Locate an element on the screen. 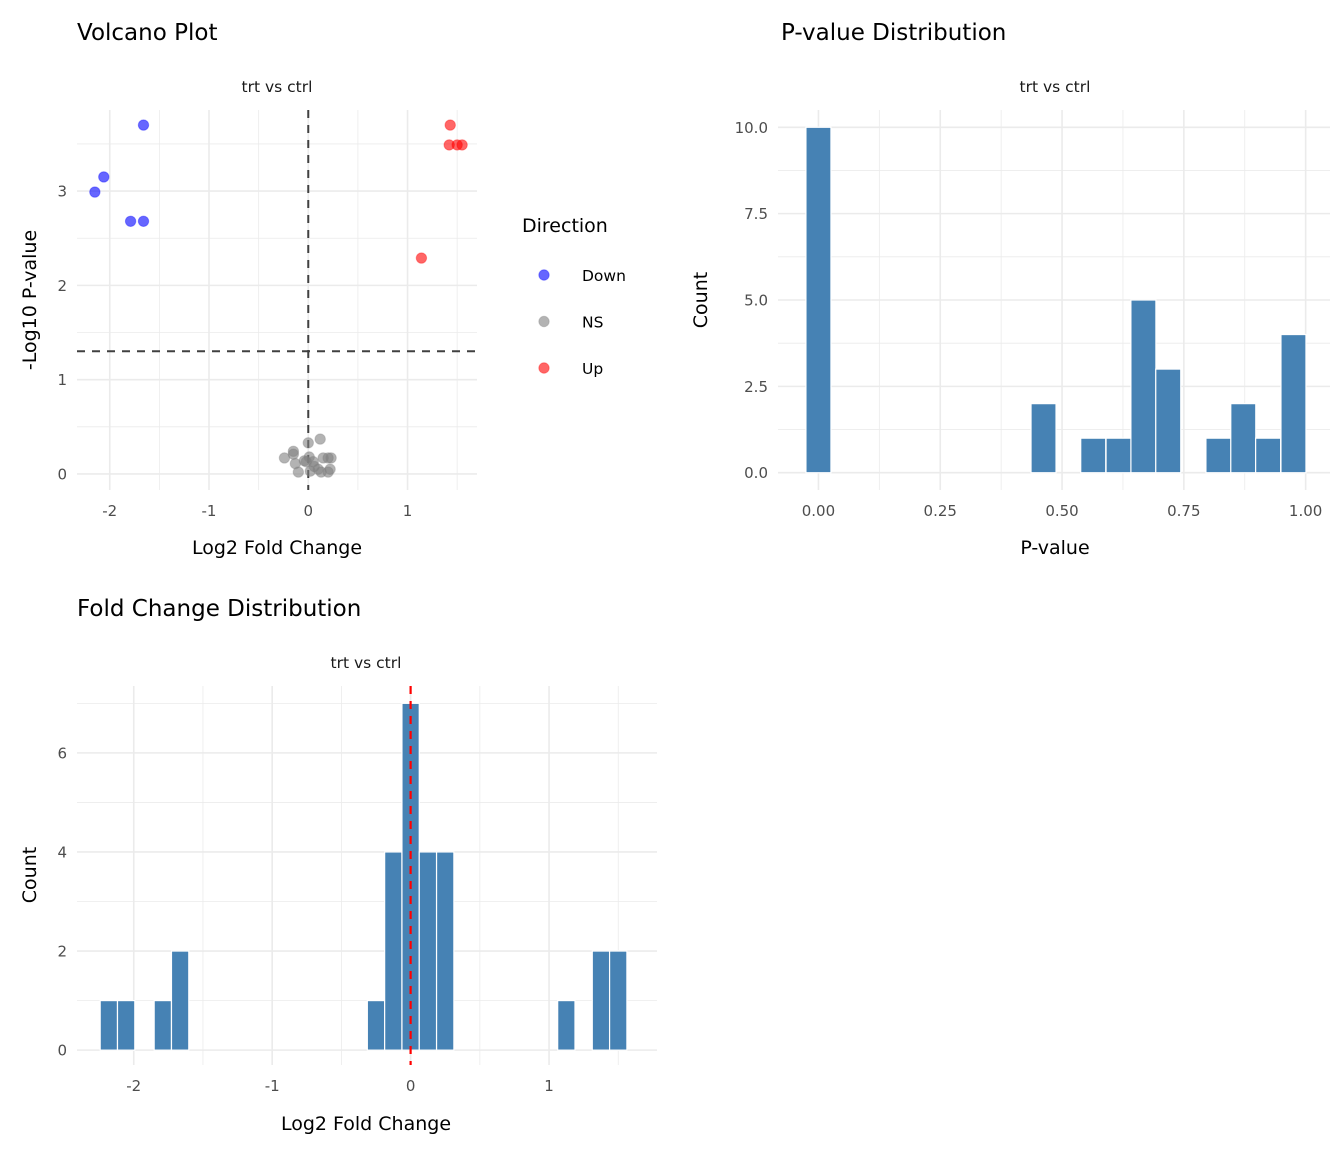 Image resolution: width=1344 pixels, height=1152 pixels. foldchange-facet-label: trt vs ctrl is located at coordinates (366, 663).